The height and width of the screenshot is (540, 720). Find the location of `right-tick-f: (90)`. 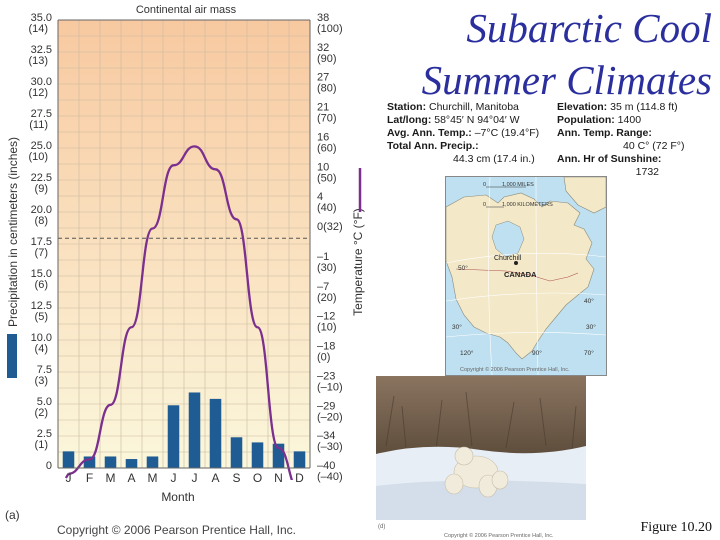

right-tick-f: (90) is located at coordinates (327, 59).